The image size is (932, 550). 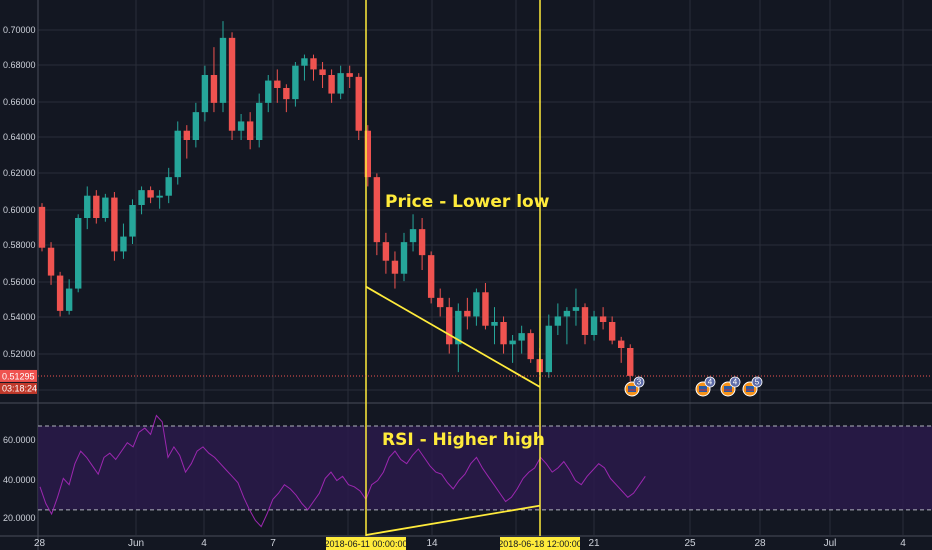 I want to click on rsi-tick-label: 20.0000, so click(x=19, y=518).